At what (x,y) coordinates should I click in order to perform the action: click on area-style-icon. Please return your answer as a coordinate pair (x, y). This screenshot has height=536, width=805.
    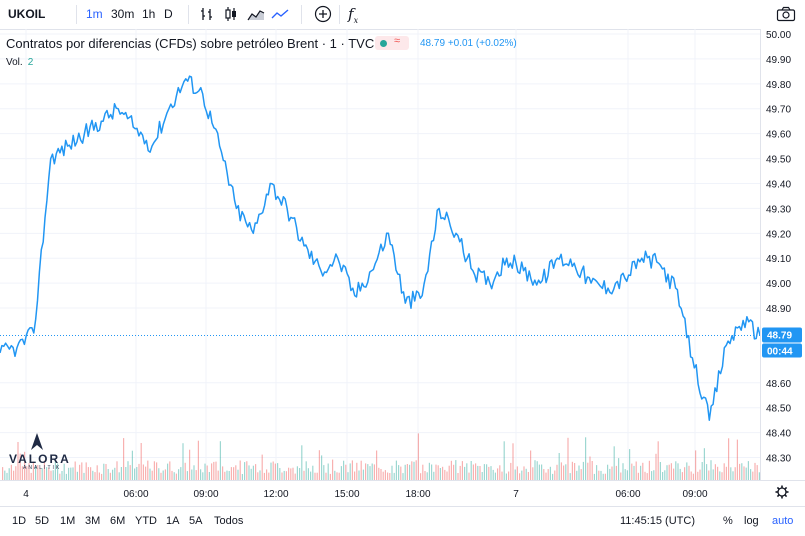
    Looking at the image, I should click on (256, 14).